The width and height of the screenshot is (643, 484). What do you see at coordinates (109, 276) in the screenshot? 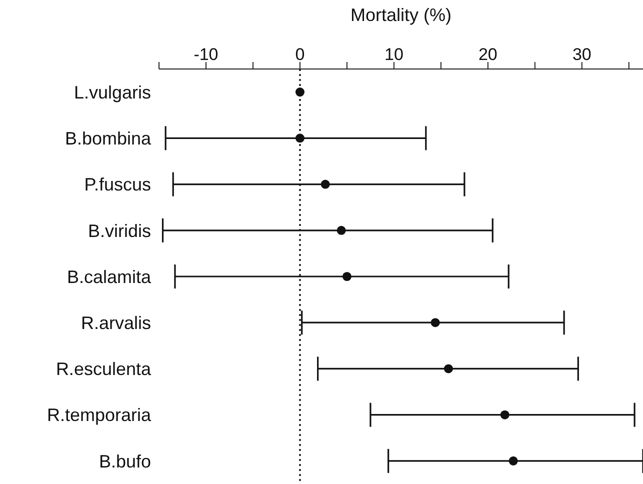
I see `y-tick-label: B.calamita` at bounding box center [109, 276].